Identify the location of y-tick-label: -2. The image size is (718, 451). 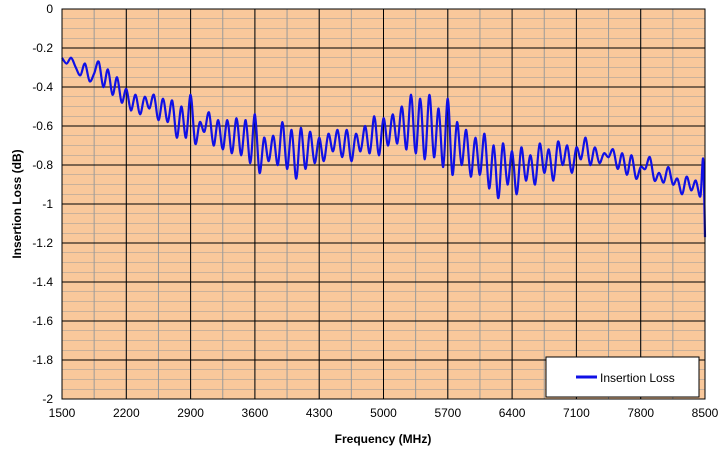
(47, 399).